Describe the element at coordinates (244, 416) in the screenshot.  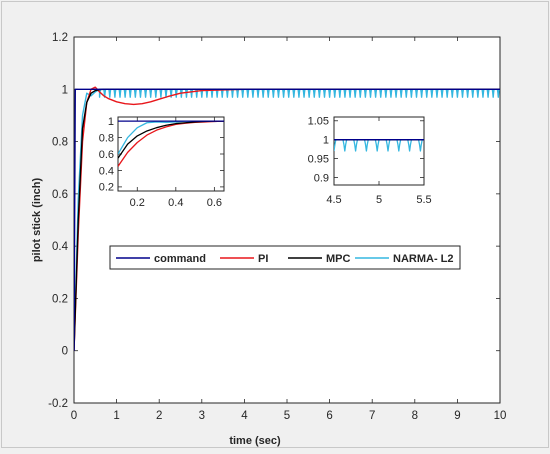
I see `main-xtick-label: 4` at that location.